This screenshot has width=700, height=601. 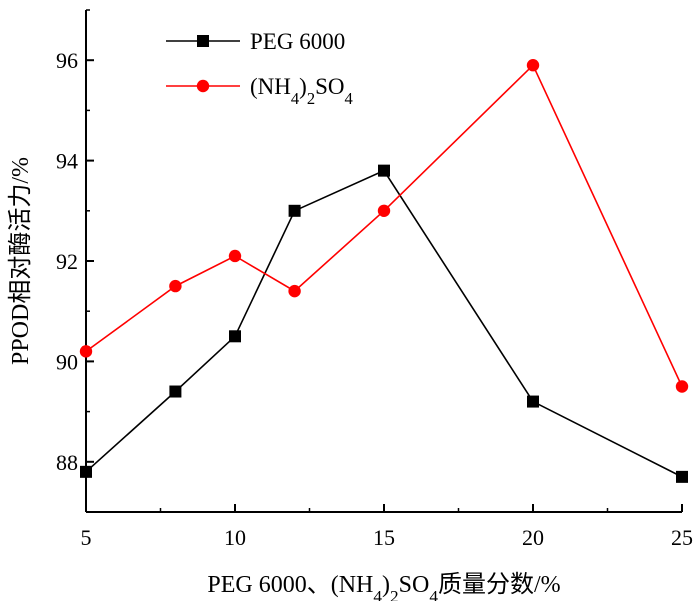 I want to click on x-tick-label: 10, so click(x=235, y=537).